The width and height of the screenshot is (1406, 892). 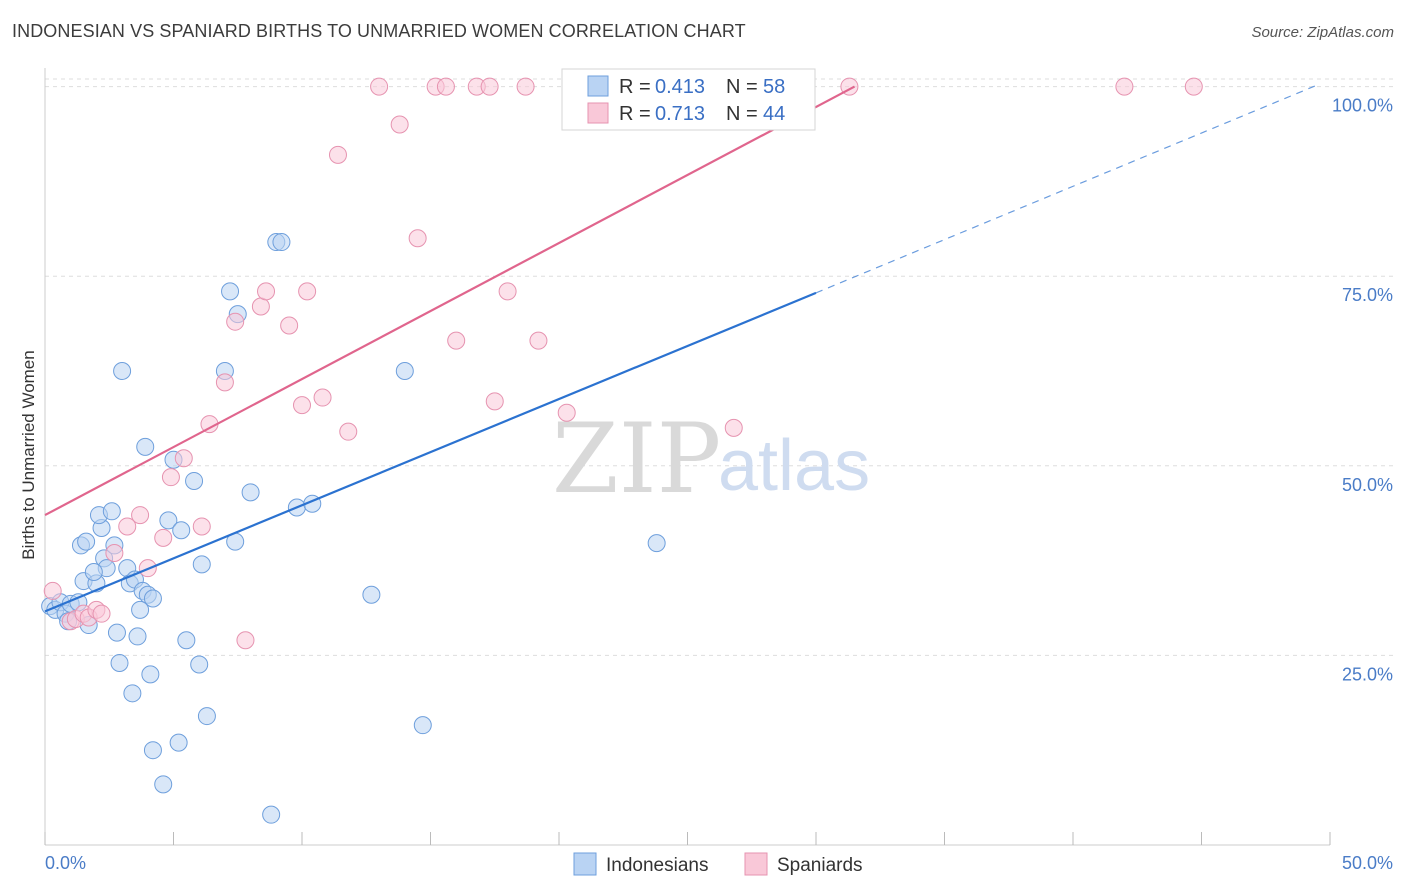 What do you see at coordinates (1322, 32) in the screenshot?
I see `source-label: Source: ZipAtlas.com` at bounding box center [1322, 32].